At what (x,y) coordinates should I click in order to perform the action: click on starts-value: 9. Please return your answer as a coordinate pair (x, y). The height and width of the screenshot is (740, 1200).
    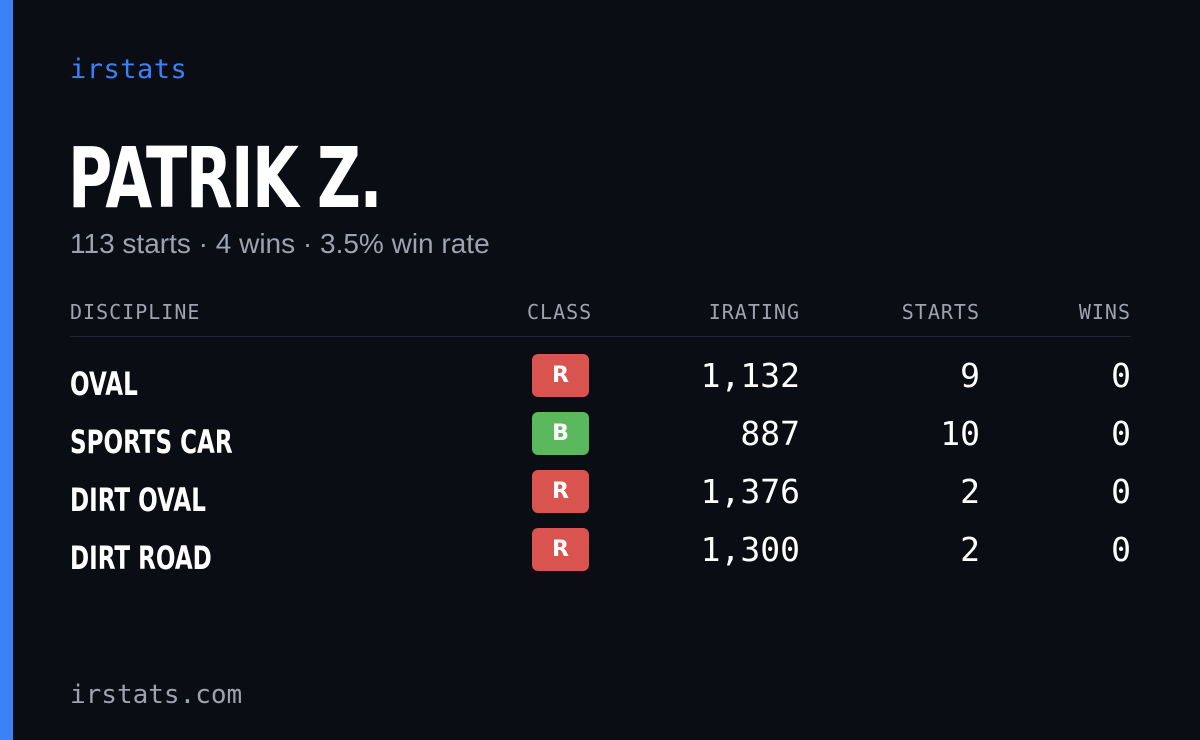
    Looking at the image, I should click on (970, 375).